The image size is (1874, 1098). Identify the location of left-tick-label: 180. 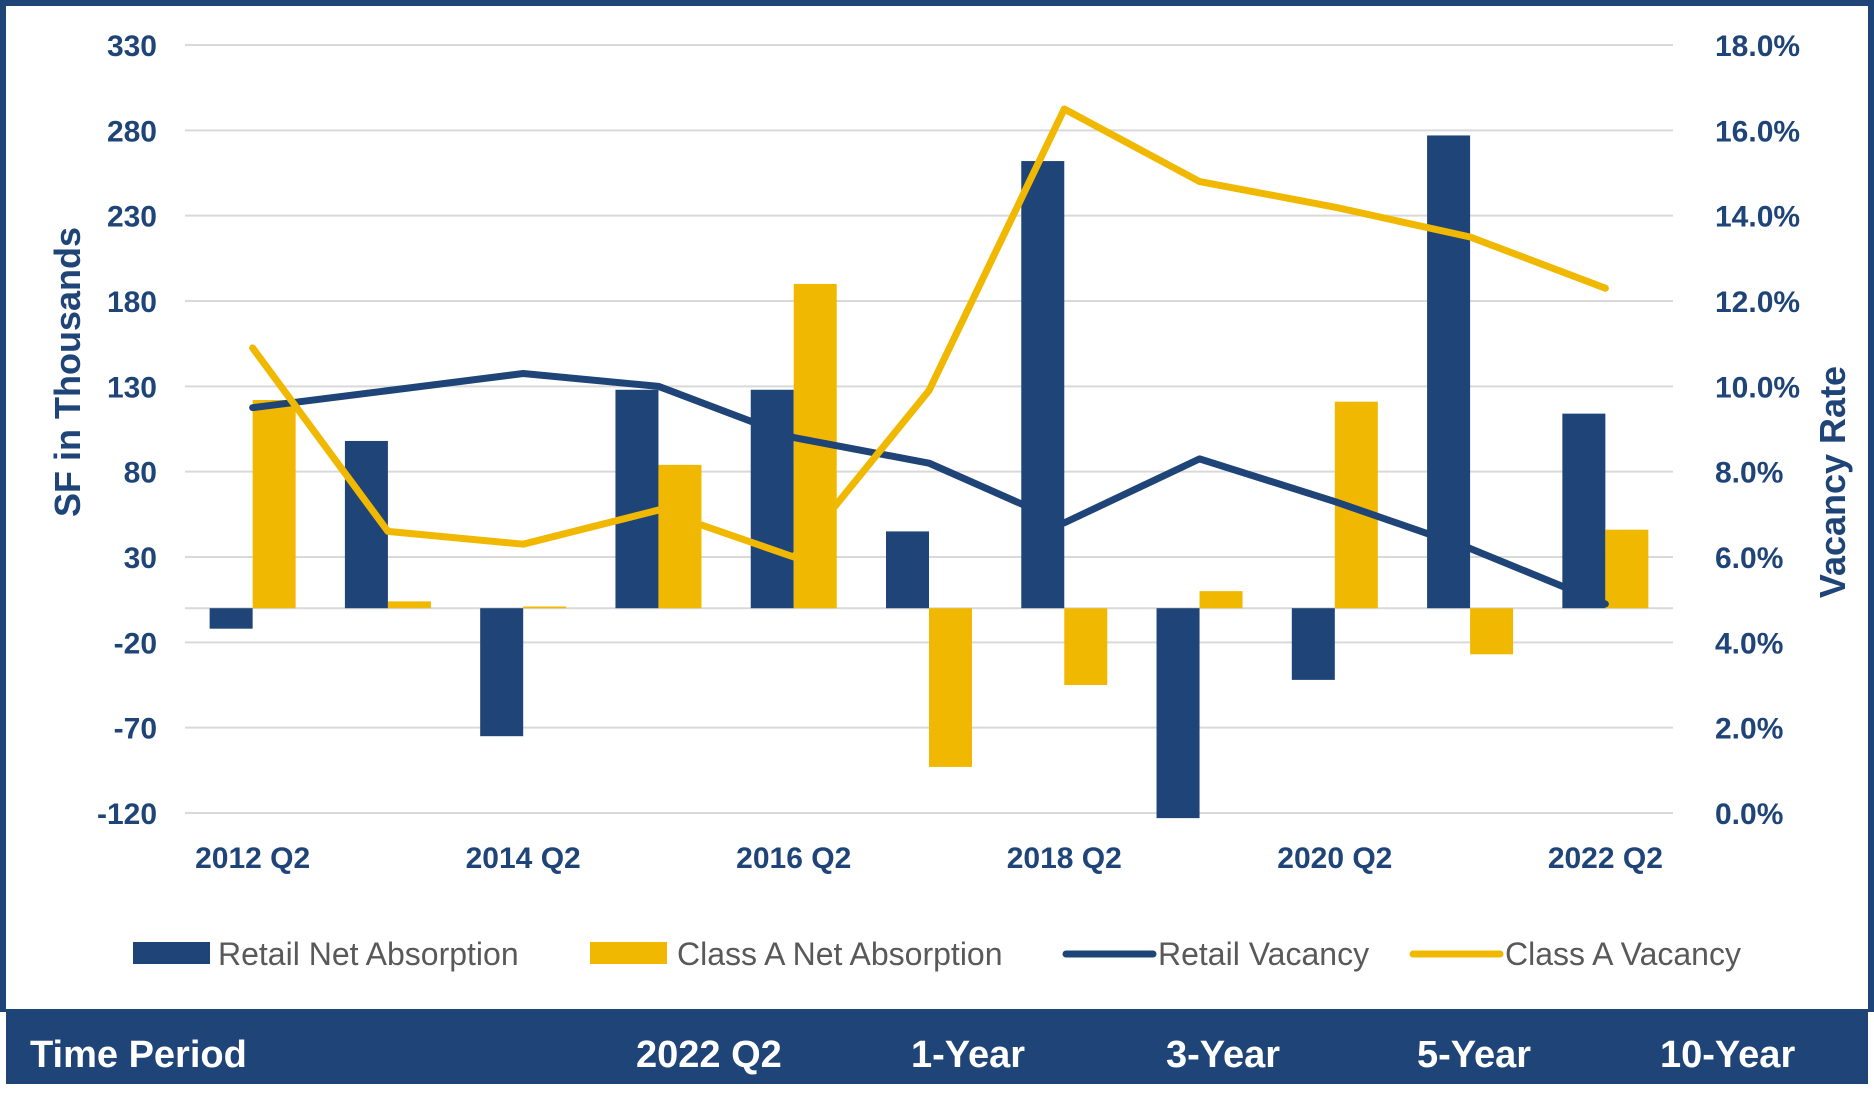
(132, 302).